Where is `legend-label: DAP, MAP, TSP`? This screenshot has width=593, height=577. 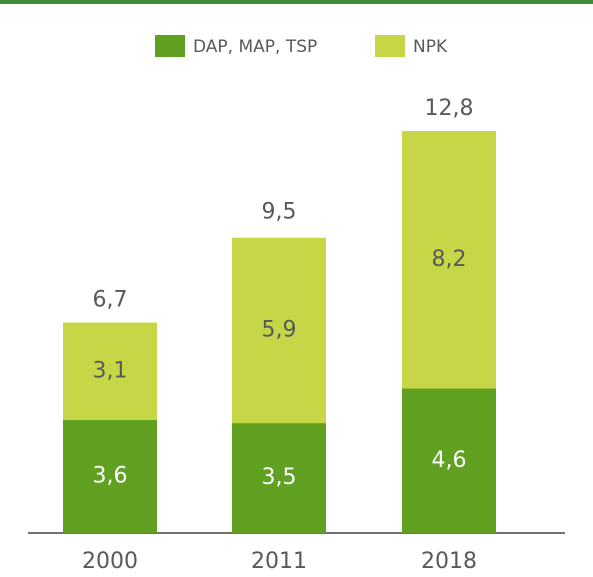 legend-label: DAP, MAP, TSP is located at coordinates (255, 47).